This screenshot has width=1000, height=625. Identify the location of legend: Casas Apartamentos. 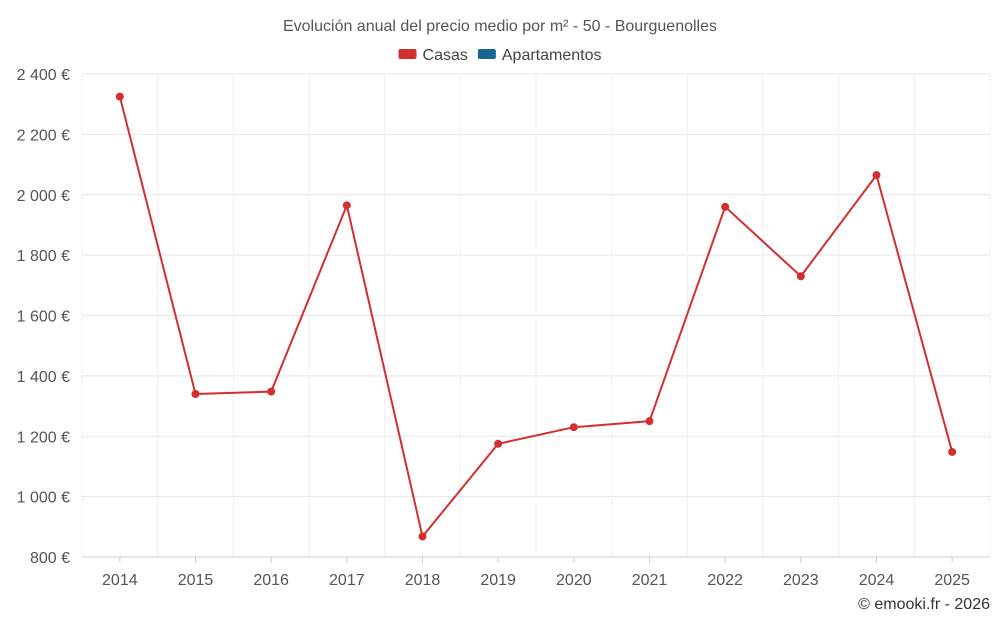
(500, 55).